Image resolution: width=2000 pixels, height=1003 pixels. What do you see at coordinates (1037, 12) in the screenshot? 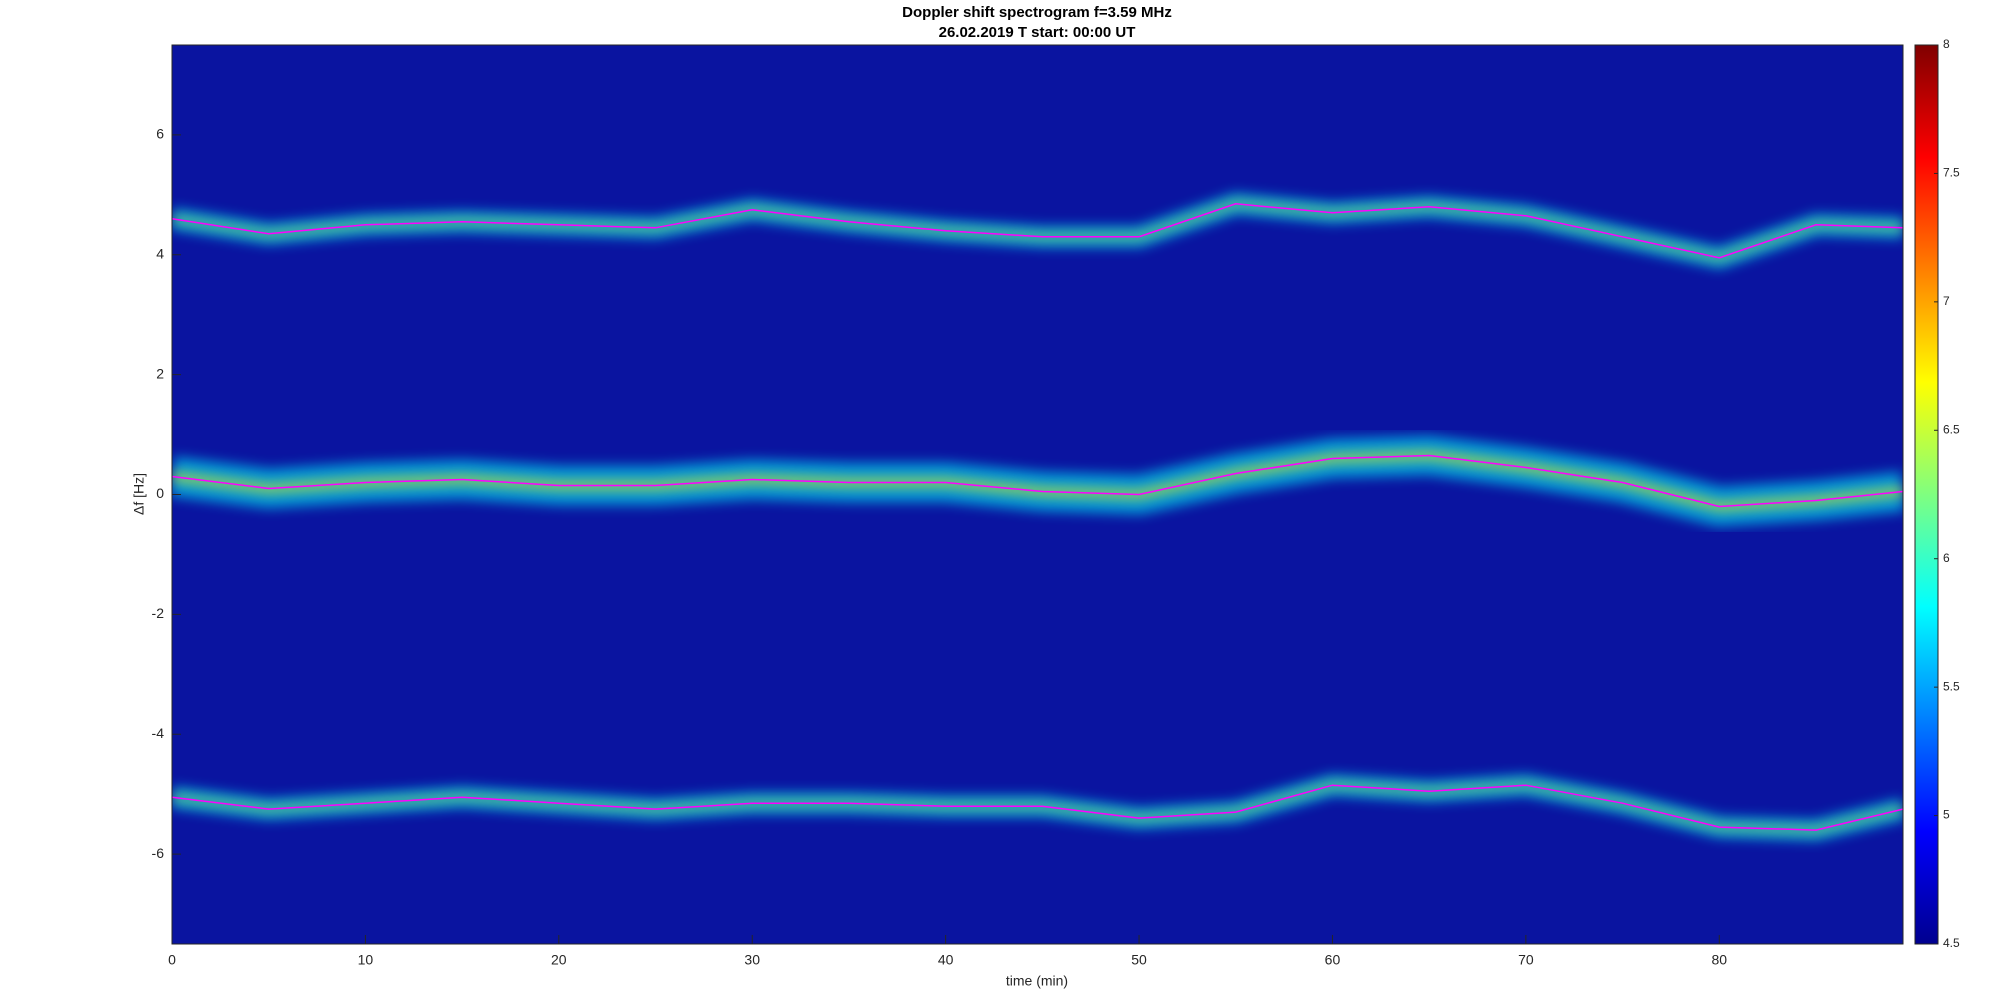
I see `chart-title: Doppler shift spectrogram f=3.59 MHz` at bounding box center [1037, 12].